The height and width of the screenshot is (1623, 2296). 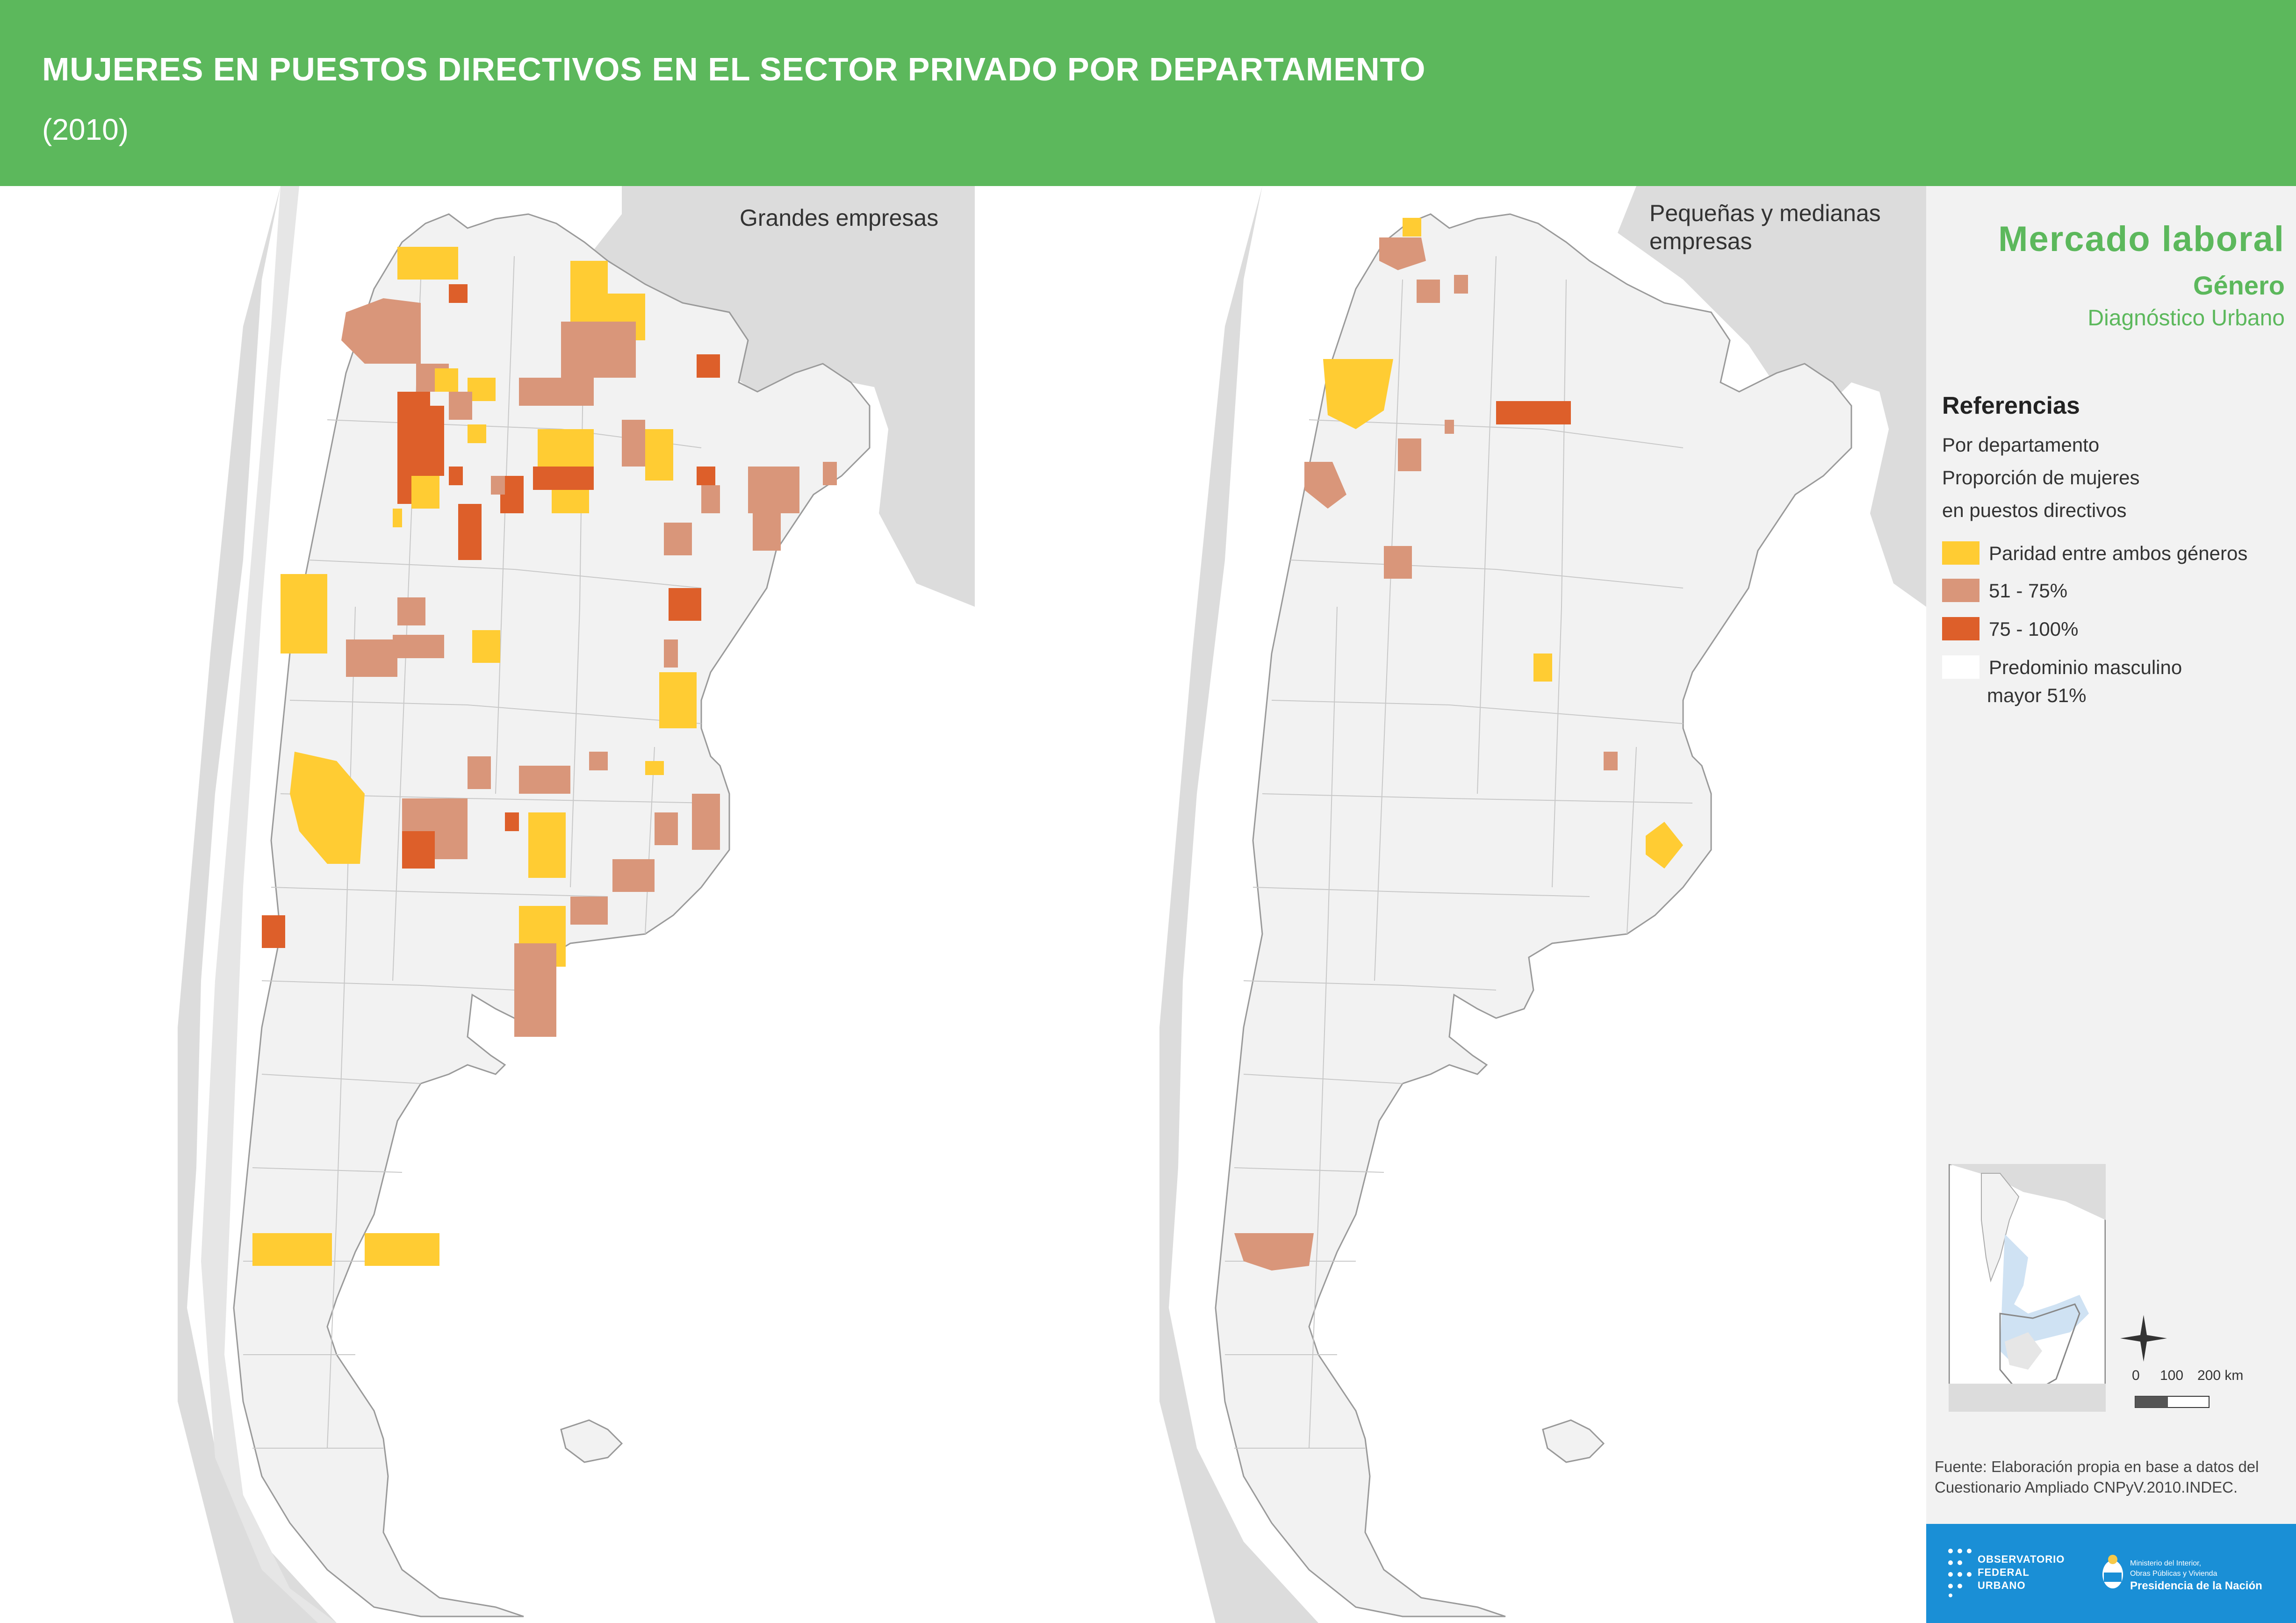 What do you see at coordinates (2172, 1375) in the screenshot?
I see `scale-label-100: 100` at bounding box center [2172, 1375].